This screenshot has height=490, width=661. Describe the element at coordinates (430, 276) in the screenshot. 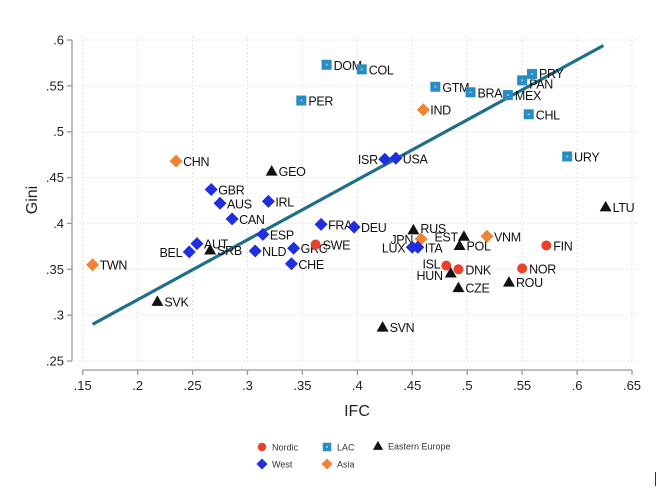

I see `point-label: HUN` at that location.